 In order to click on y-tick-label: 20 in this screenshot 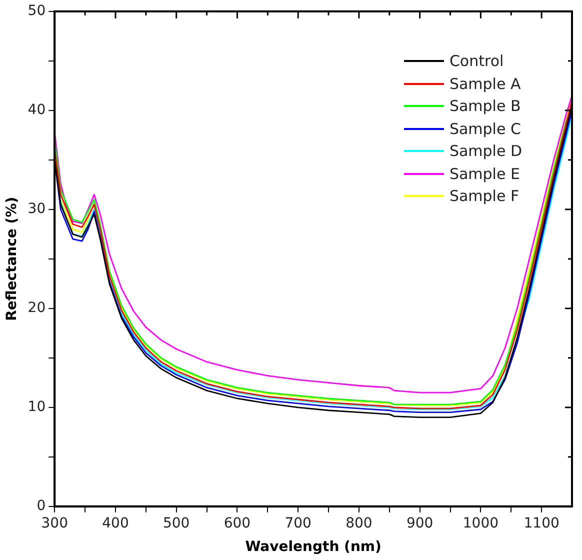, I will do `click(37, 308)`.